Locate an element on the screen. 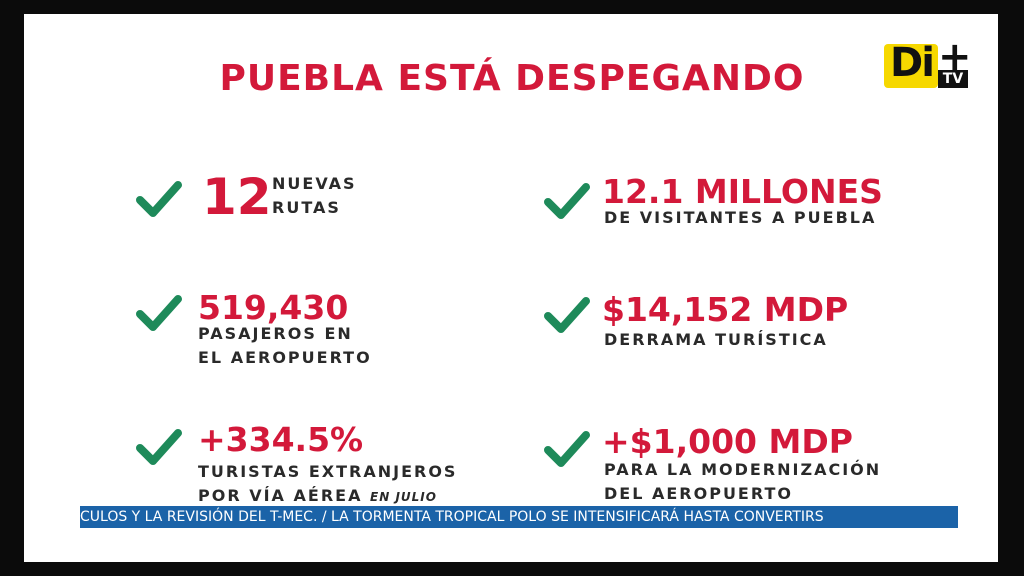 This screenshot has height=576, width=1024. stat-visitantes-label: DE VISITANTES A PUEBLA is located at coordinates (740, 217).